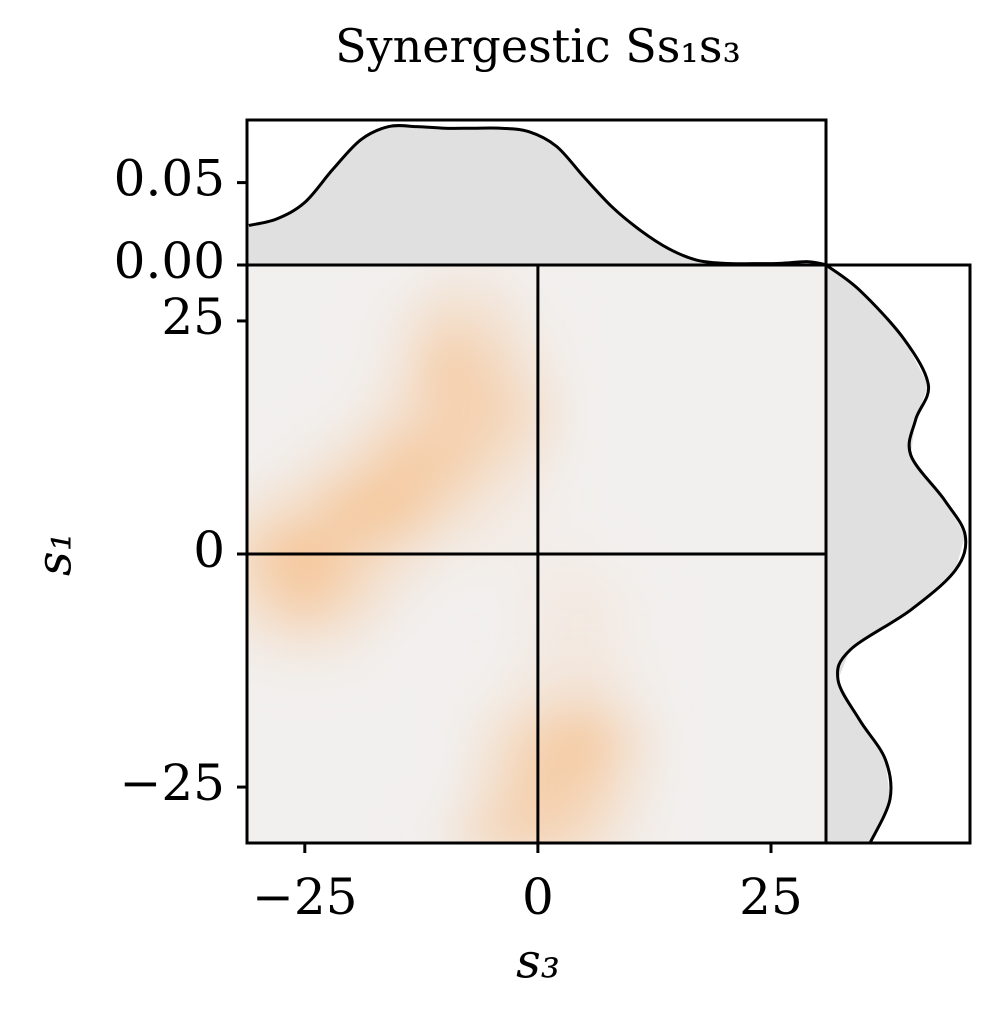 Image resolution: width=995 pixels, height=1016 pixels. I want to click on marginal-frame, so click(536, 192).